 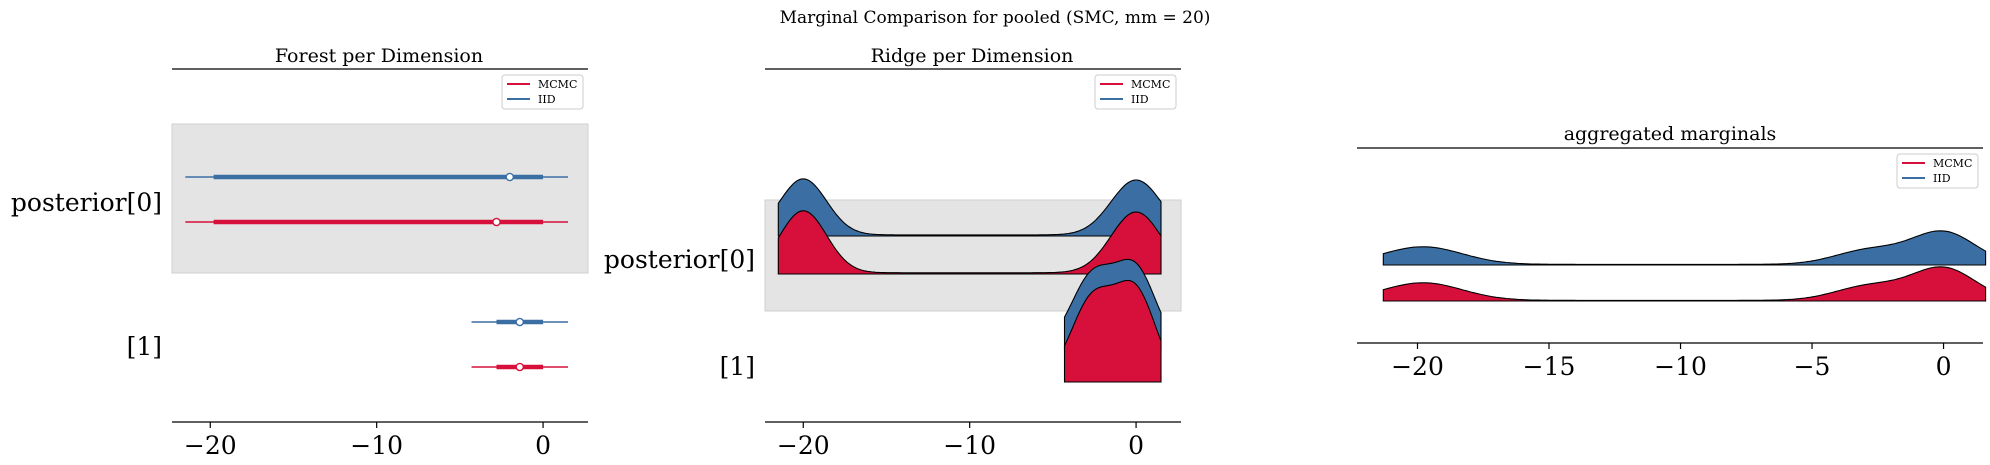 What do you see at coordinates (969, 445) in the screenshot?
I see `ridge-tick-label: −10` at bounding box center [969, 445].